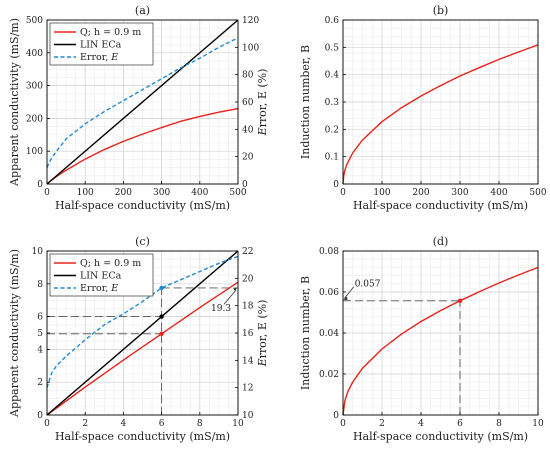  I want to click on y2-tick-label: 100, so click(250, 48).